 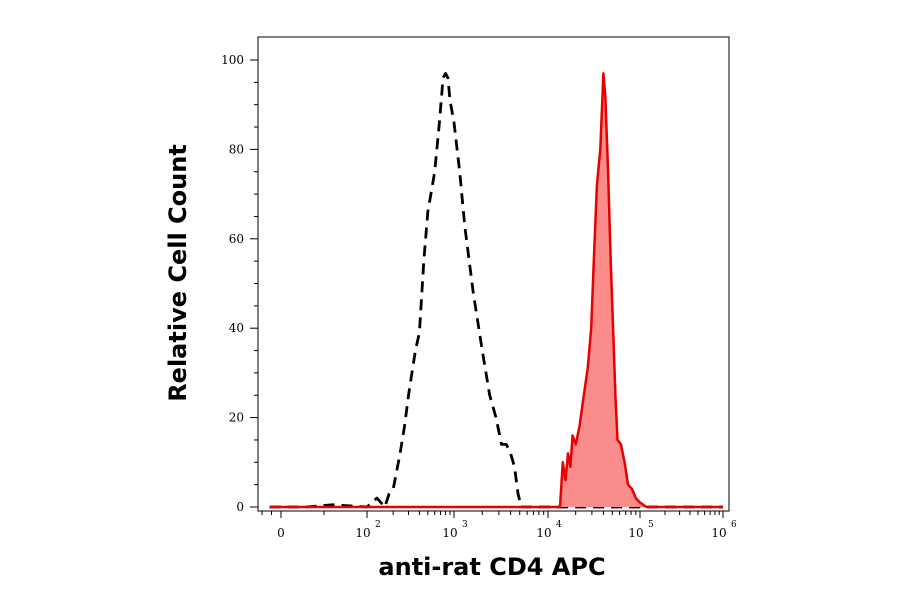 I want to click on x-tick-exponent-1: 2, so click(x=378, y=525).